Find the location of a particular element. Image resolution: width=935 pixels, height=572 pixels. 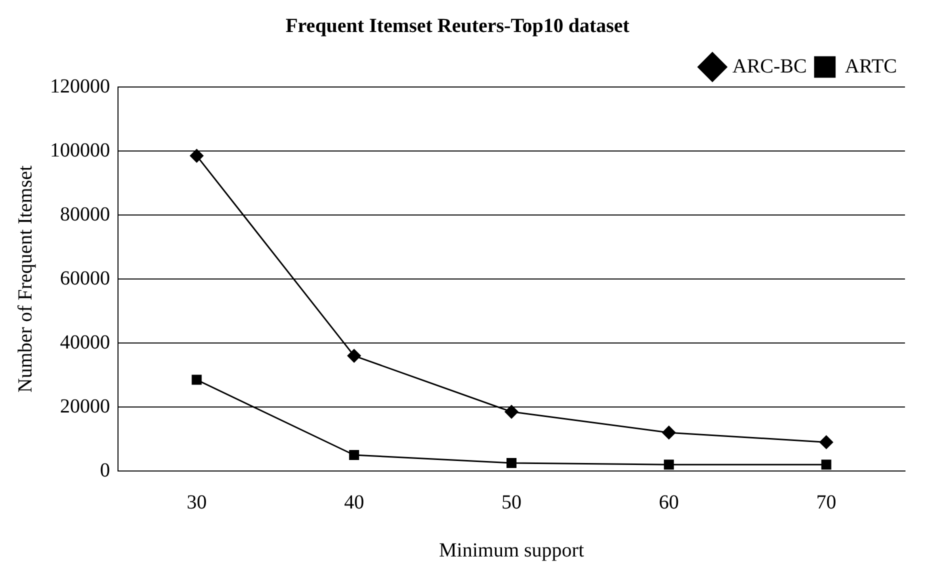

x-tick-label: 40 is located at coordinates (354, 502).